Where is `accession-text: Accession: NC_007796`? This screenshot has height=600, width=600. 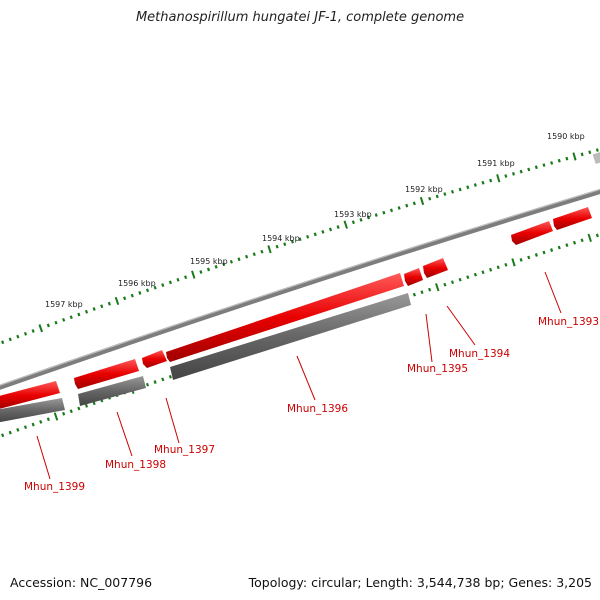
accession-text: Accession: NC_007796 is located at coordinates (81, 582).